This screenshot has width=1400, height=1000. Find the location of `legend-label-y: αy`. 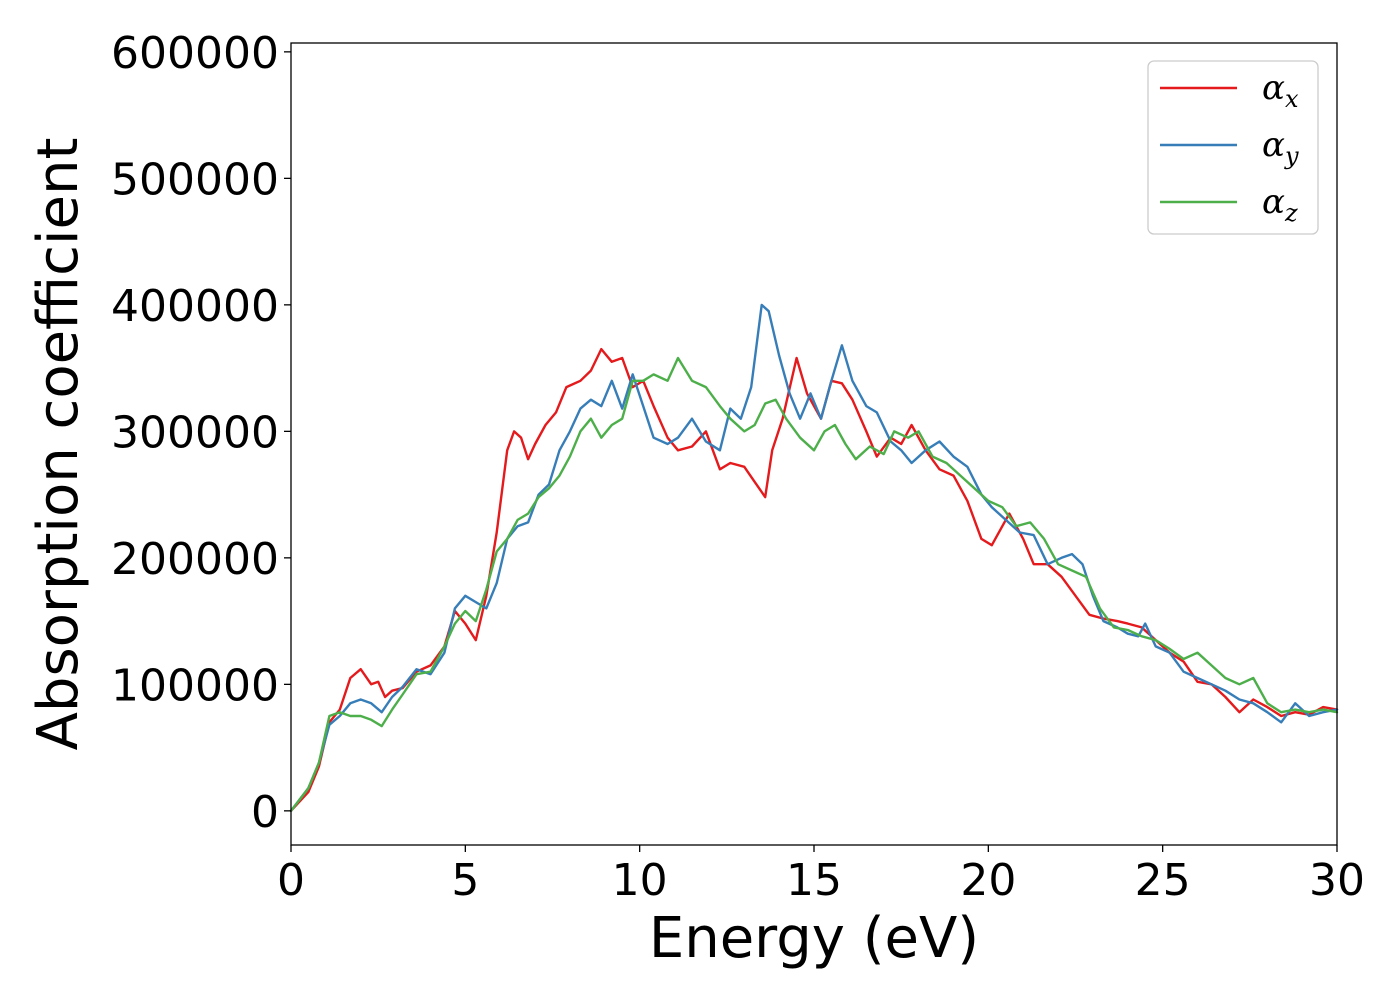

legend-label-y: αy is located at coordinates (1280, 147).